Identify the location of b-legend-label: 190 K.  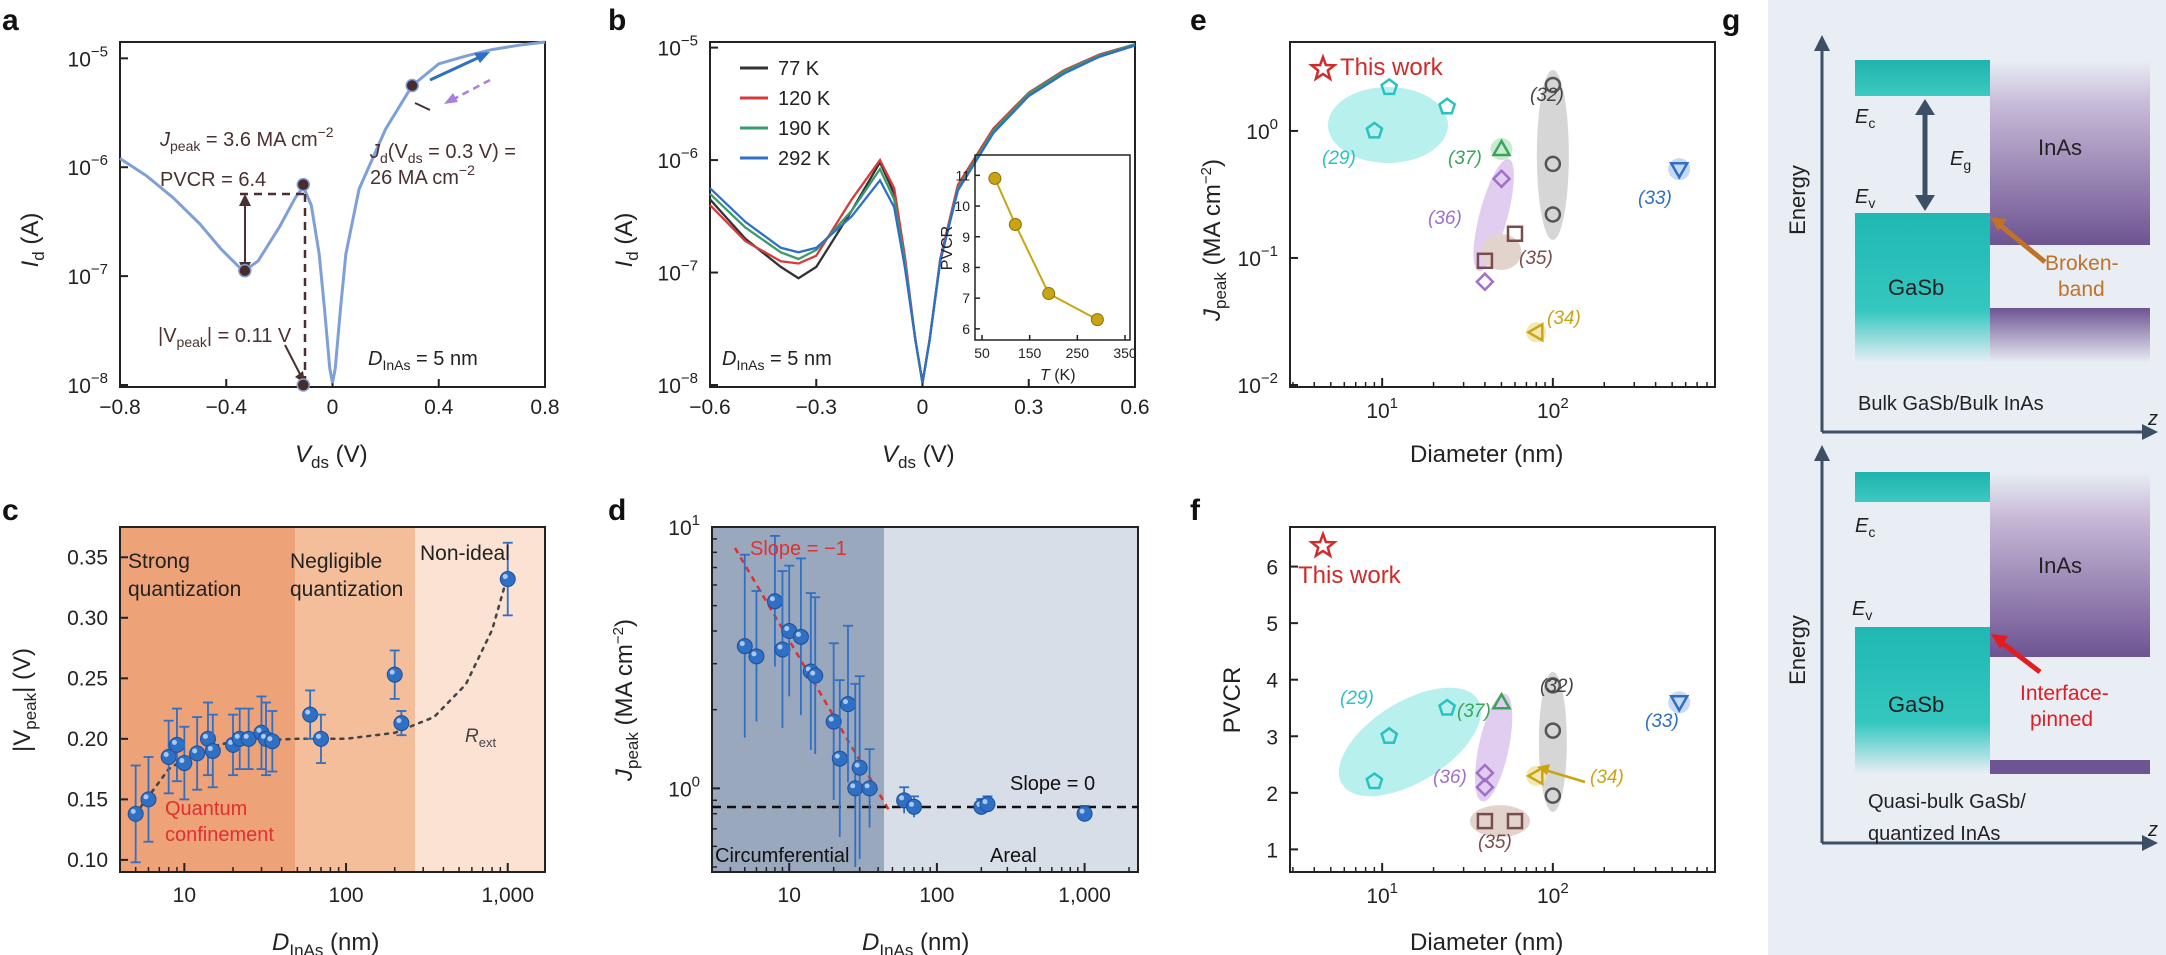
(804, 129).